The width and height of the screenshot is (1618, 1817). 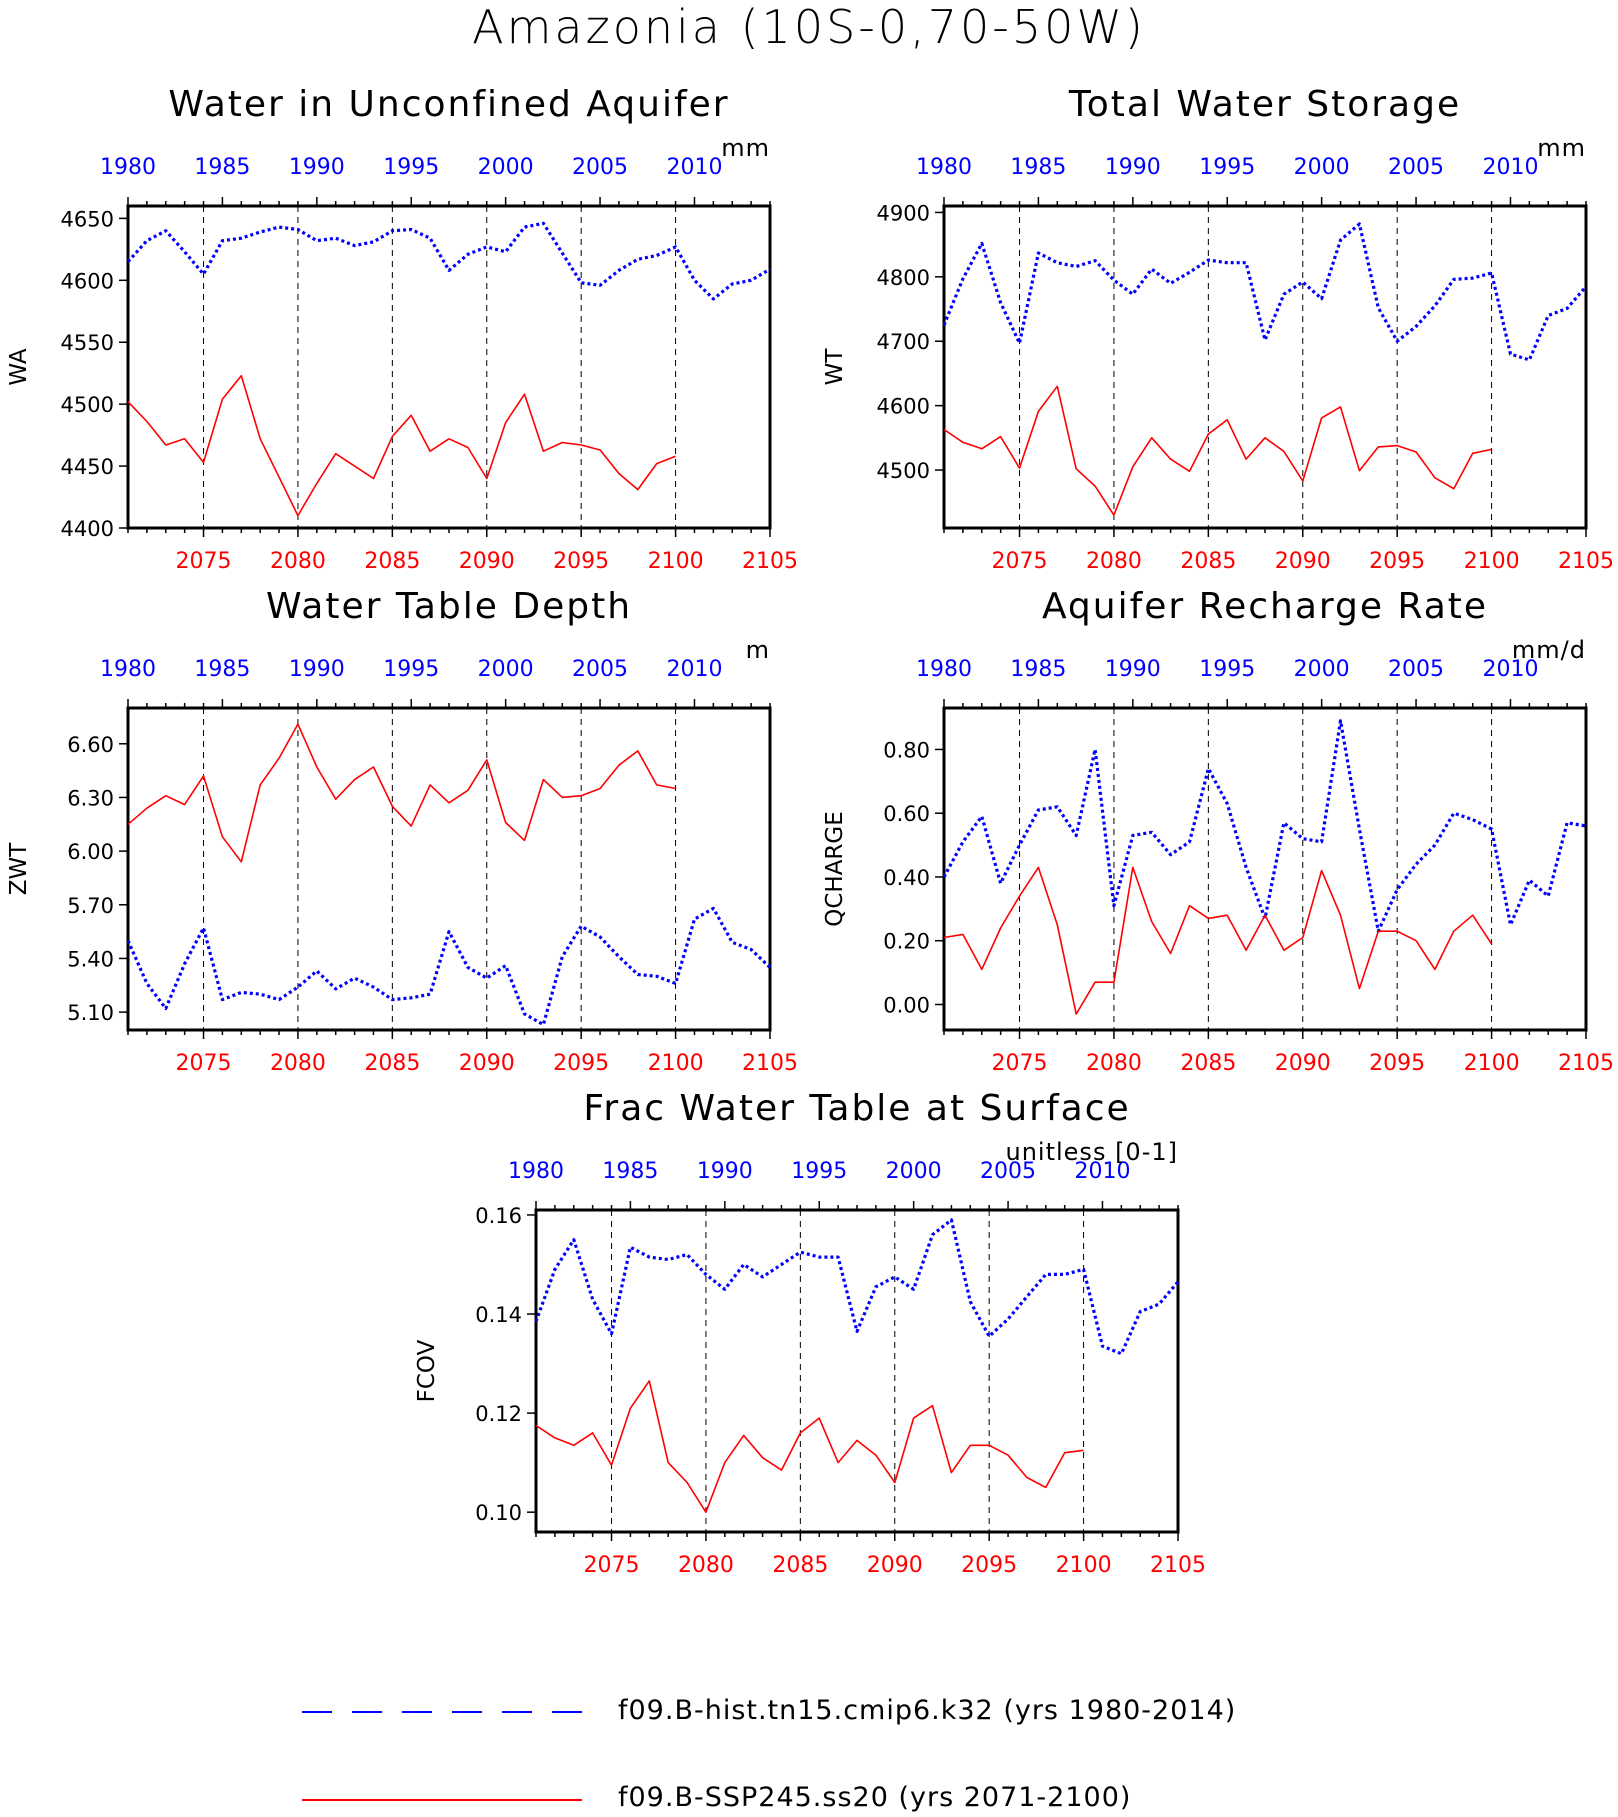 What do you see at coordinates (835, 869) in the screenshot?
I see `y-axis-label: QCHARGE` at bounding box center [835, 869].